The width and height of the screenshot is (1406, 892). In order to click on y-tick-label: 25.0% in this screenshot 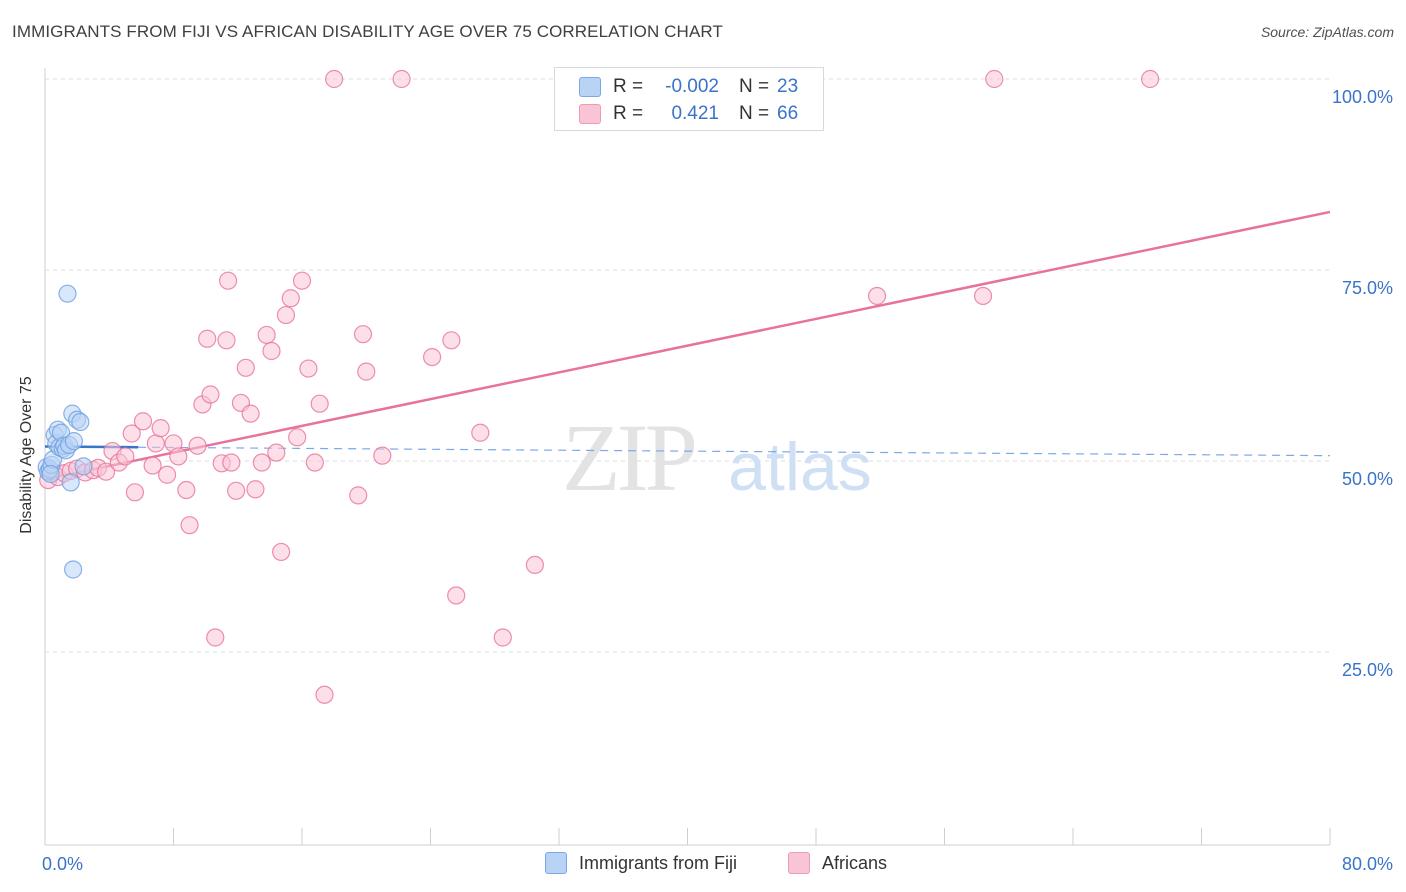, I will do `click(1367, 670)`.